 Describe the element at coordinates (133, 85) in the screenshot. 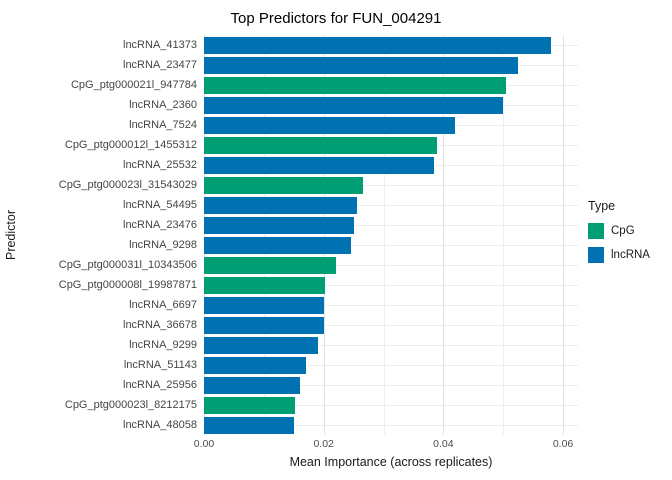

I see `category-label: CpG_ptg000021l_947784` at that location.